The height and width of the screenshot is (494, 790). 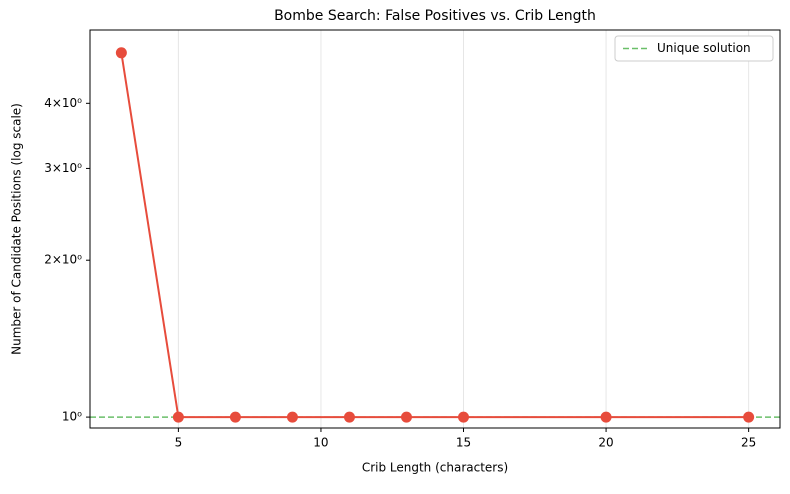 What do you see at coordinates (63, 103) in the screenshot?
I see `y-tick-label: 4×10⁰` at bounding box center [63, 103].